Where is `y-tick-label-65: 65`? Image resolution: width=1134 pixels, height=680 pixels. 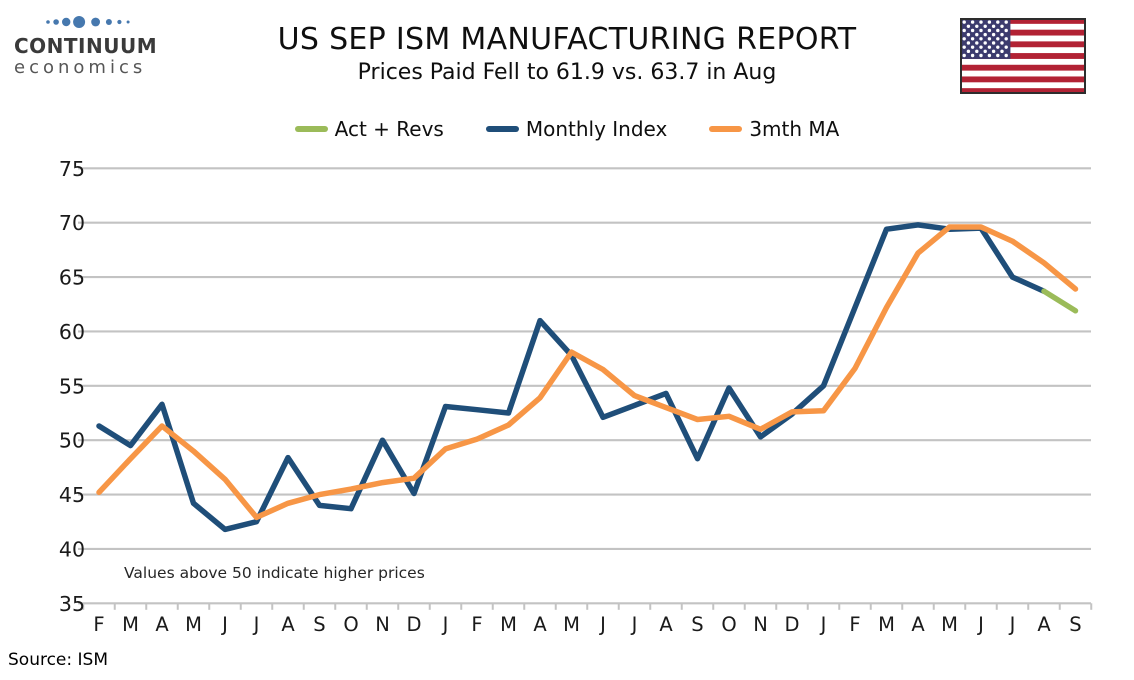 y-tick-label-65: 65 is located at coordinates (72, 278).